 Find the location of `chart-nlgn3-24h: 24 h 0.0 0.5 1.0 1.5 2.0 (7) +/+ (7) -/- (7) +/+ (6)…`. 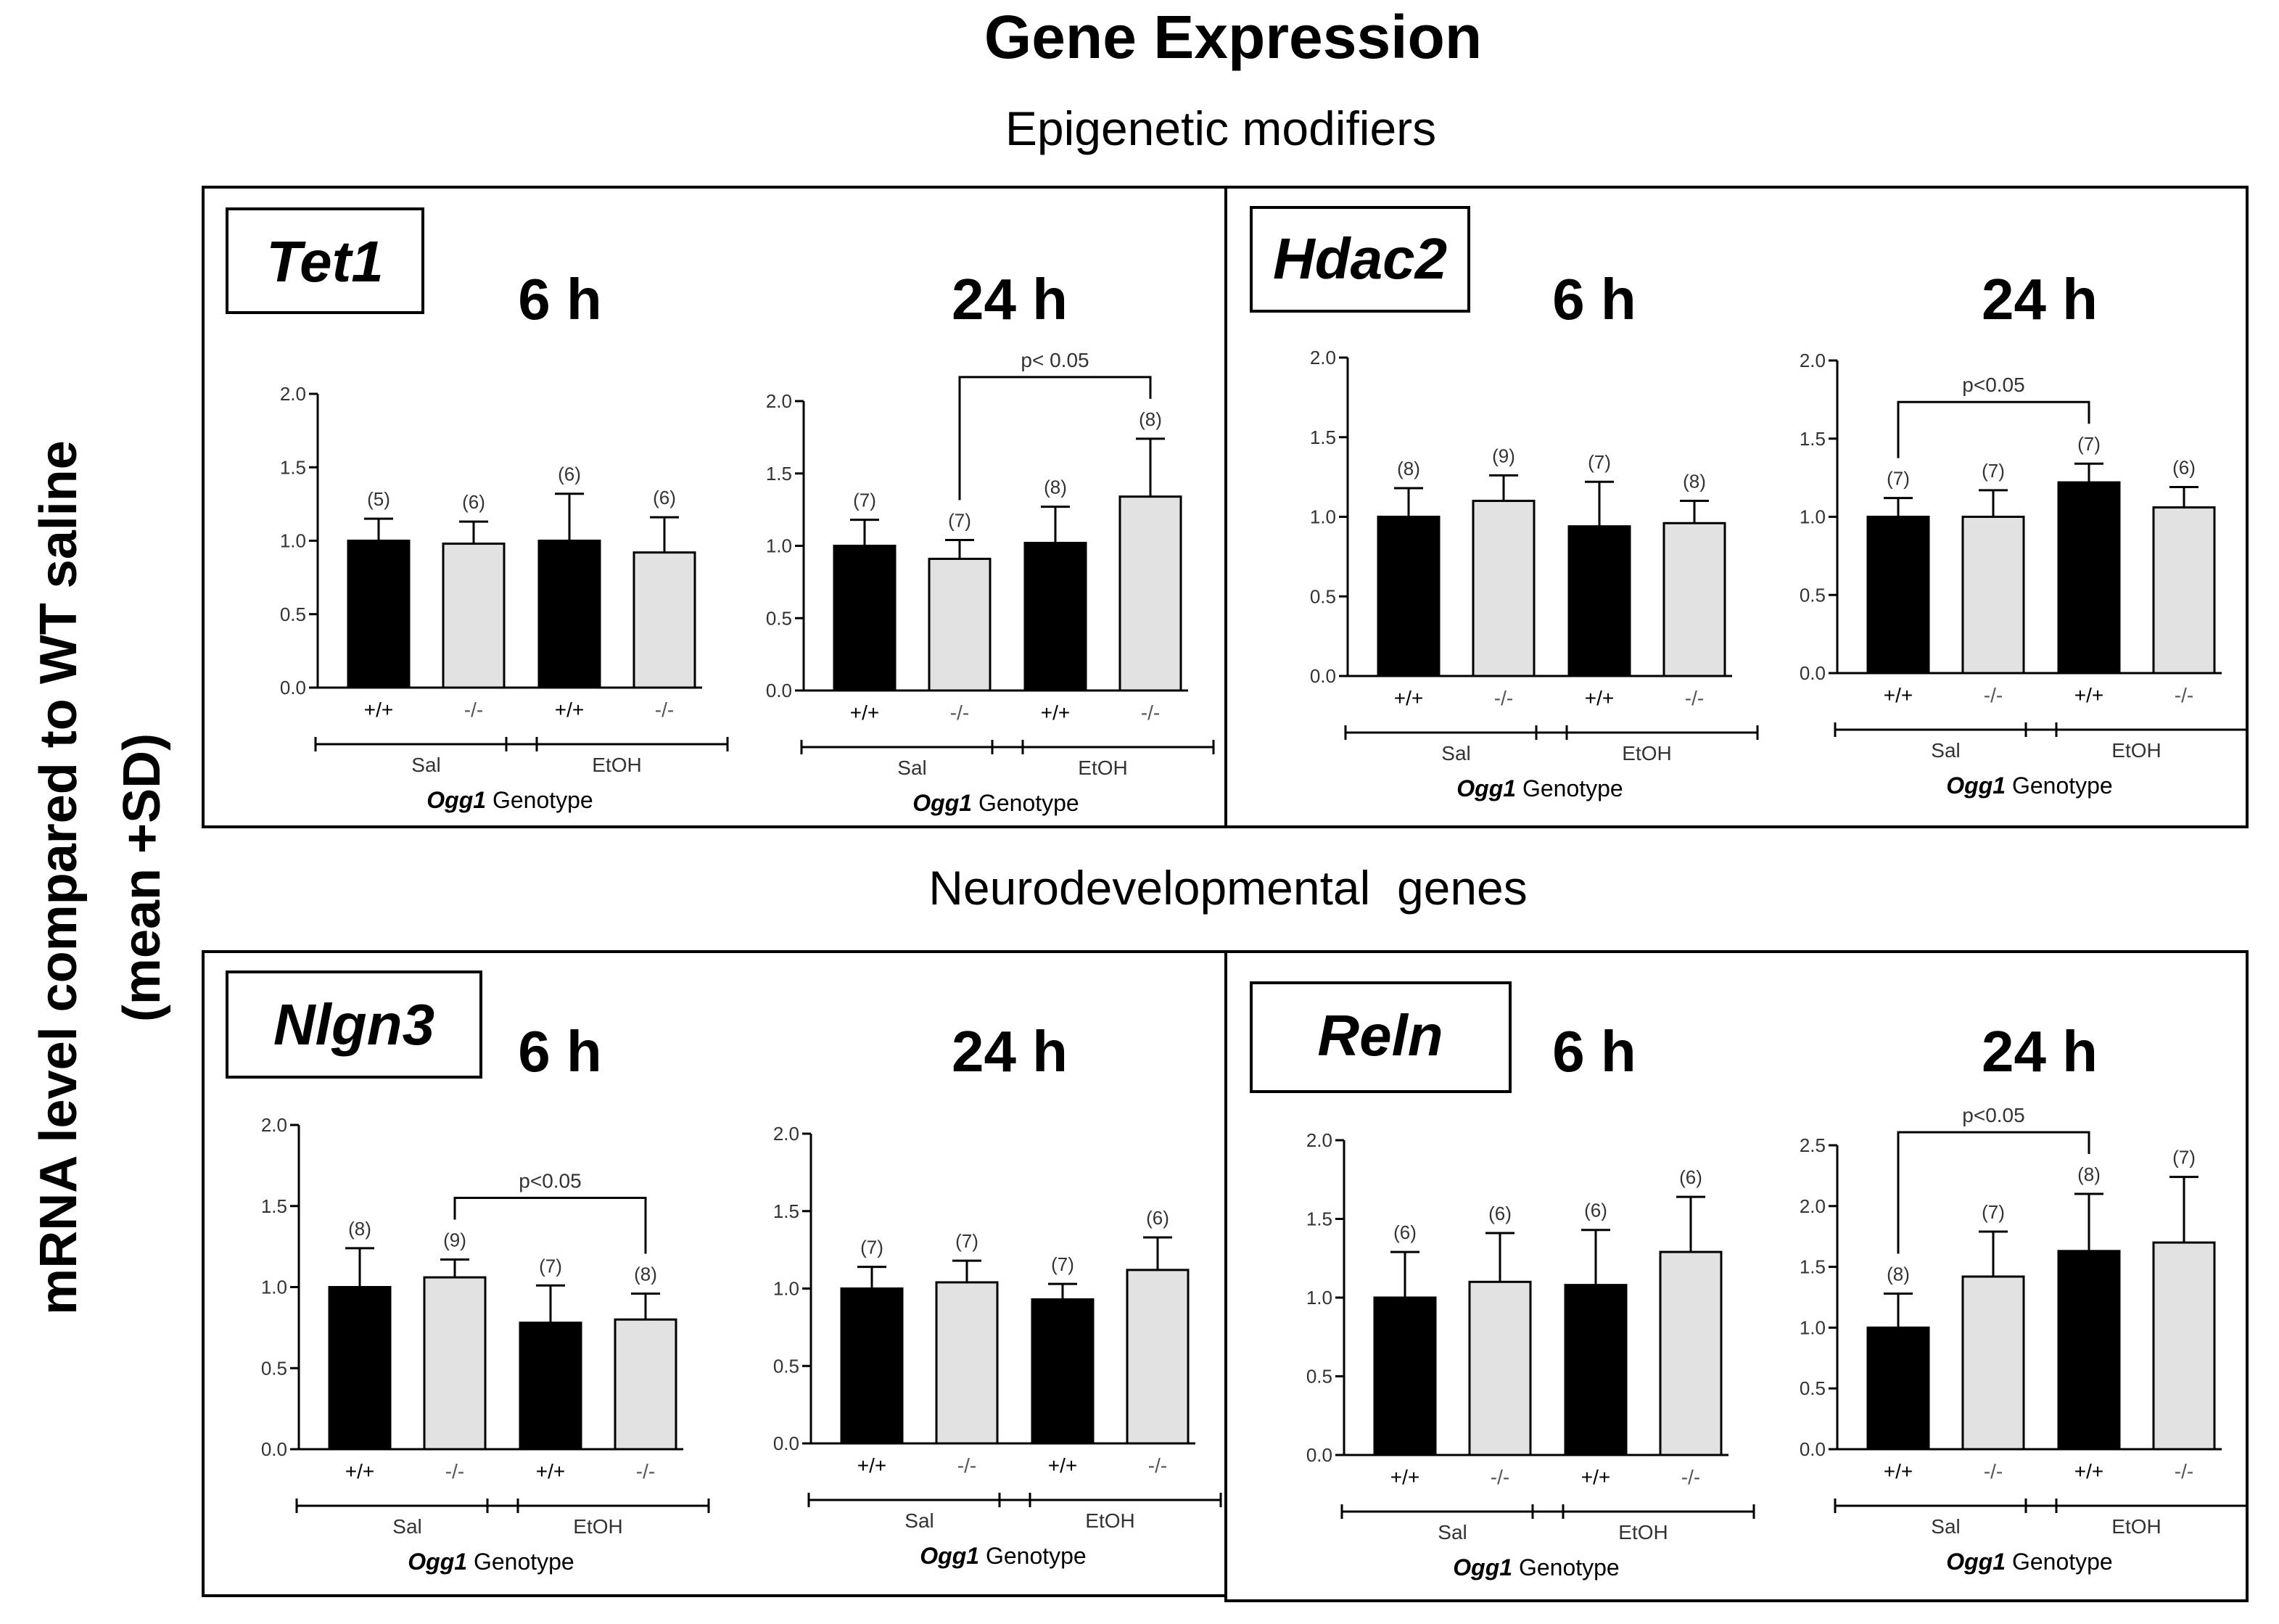

chart-nlgn3-24h: 24 h 0.0 0.5 1.0 1.5 2.0 (7) +/+ (7) -/- (7) +/+ (6)… is located at coordinates (997, 1294).